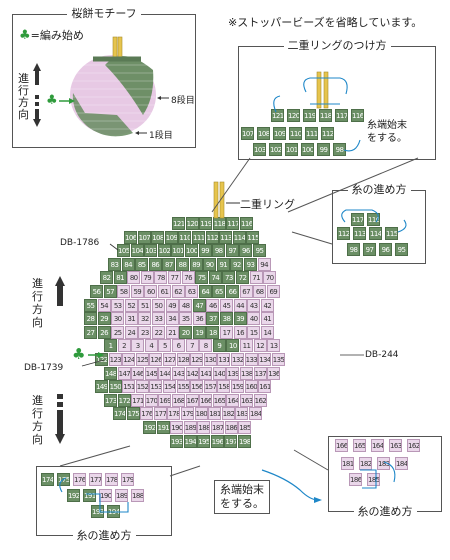 The height and width of the screenshot is (560, 450). Describe the element at coordinates (149, 427) in the screenshot. I see `bead-192: 192` at that location.